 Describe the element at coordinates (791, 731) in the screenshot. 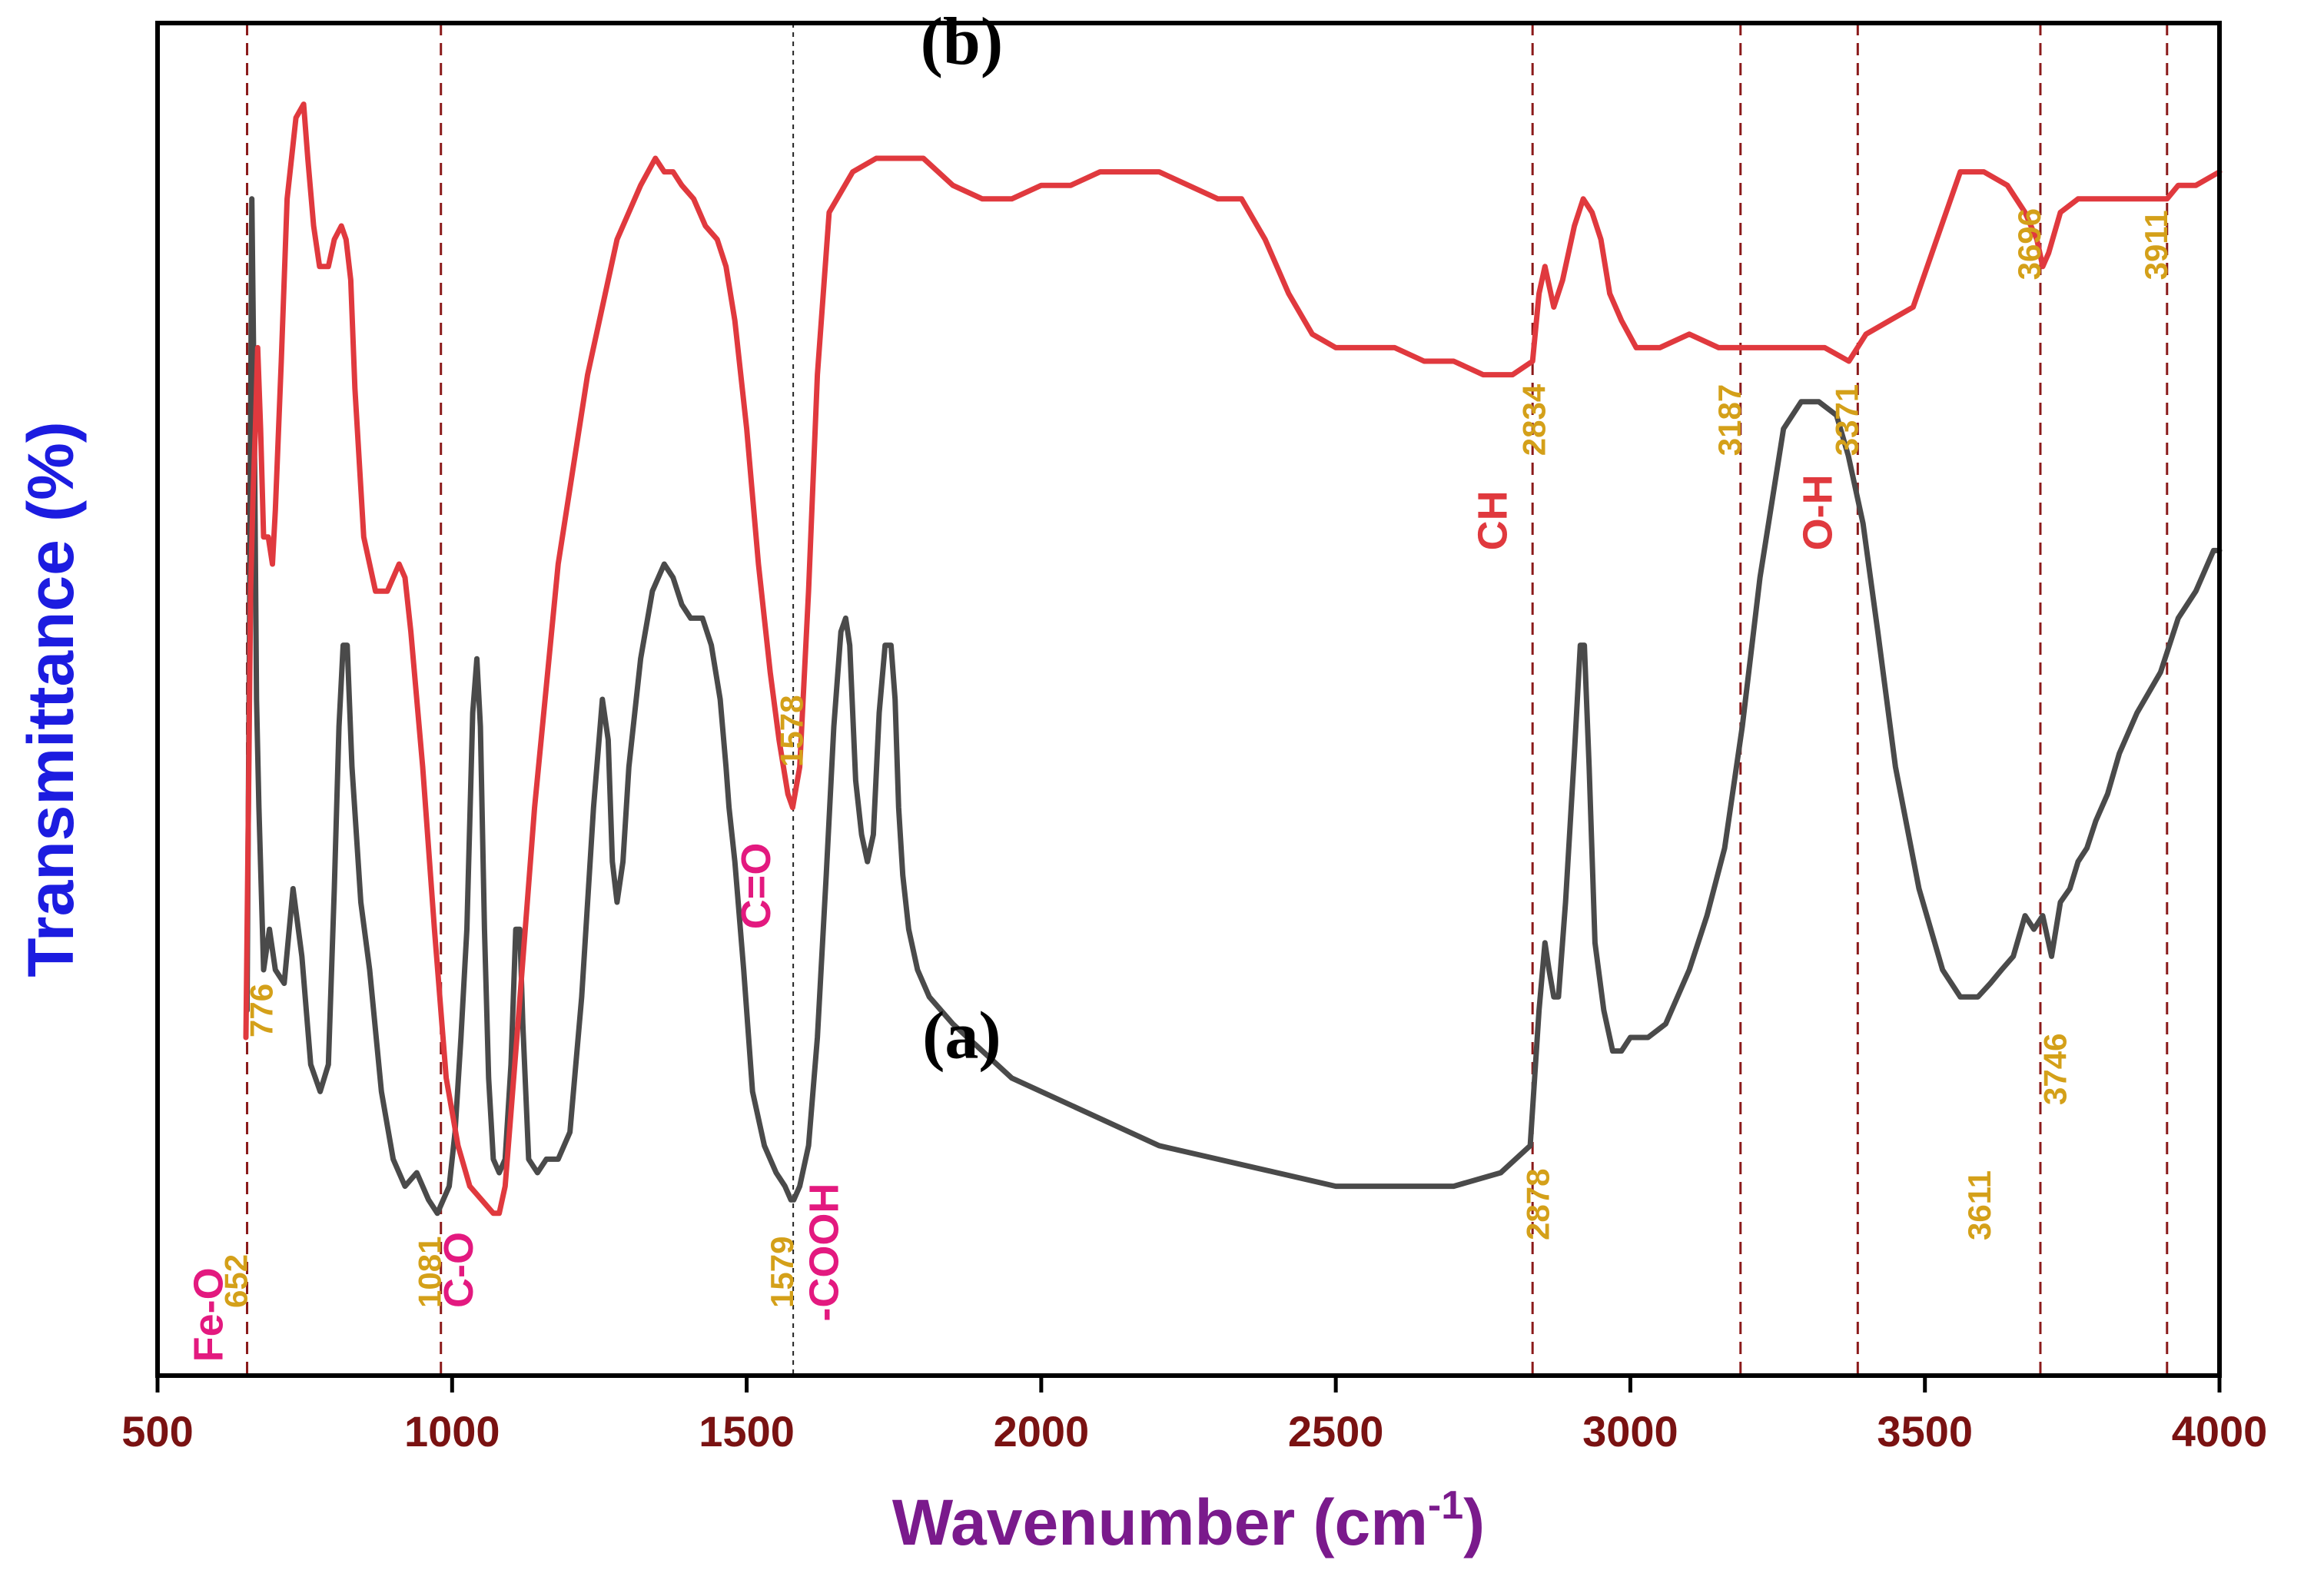

I see `peak-label-1578: 1578` at that location.